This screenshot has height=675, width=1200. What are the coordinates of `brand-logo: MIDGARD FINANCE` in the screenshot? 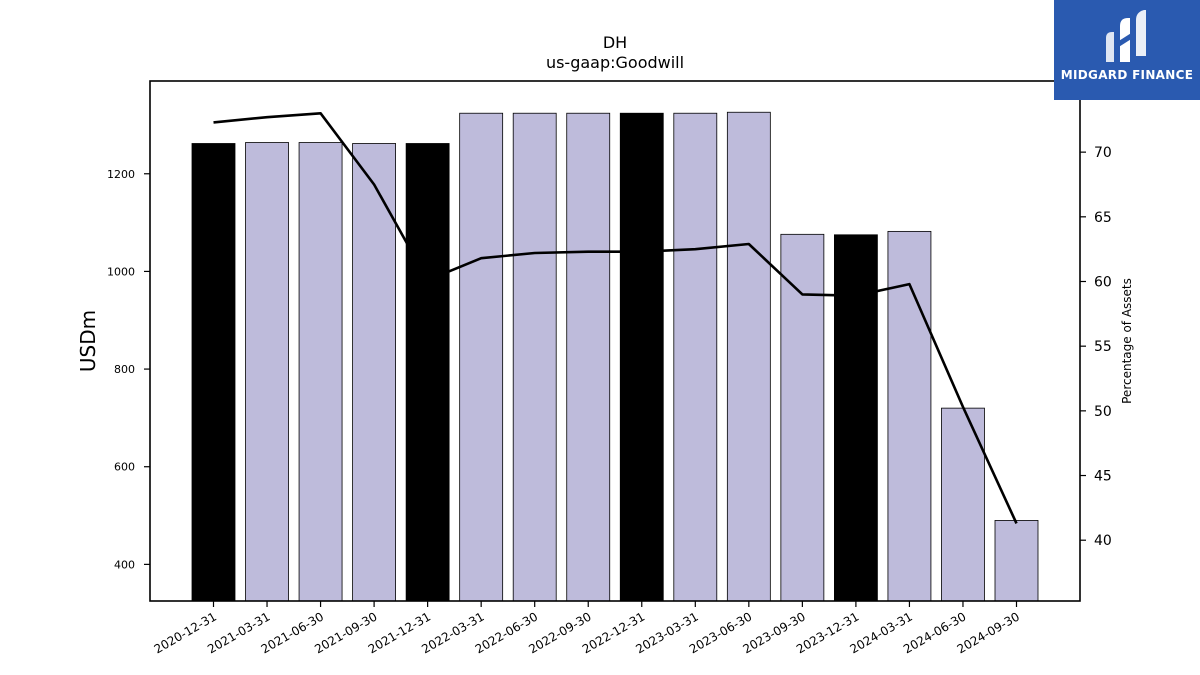 It's located at (1127, 50).